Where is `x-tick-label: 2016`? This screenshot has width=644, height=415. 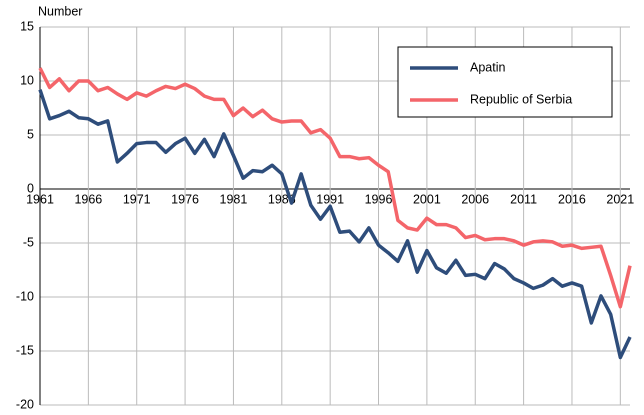 x-tick-label: 2016 is located at coordinates (572, 199).